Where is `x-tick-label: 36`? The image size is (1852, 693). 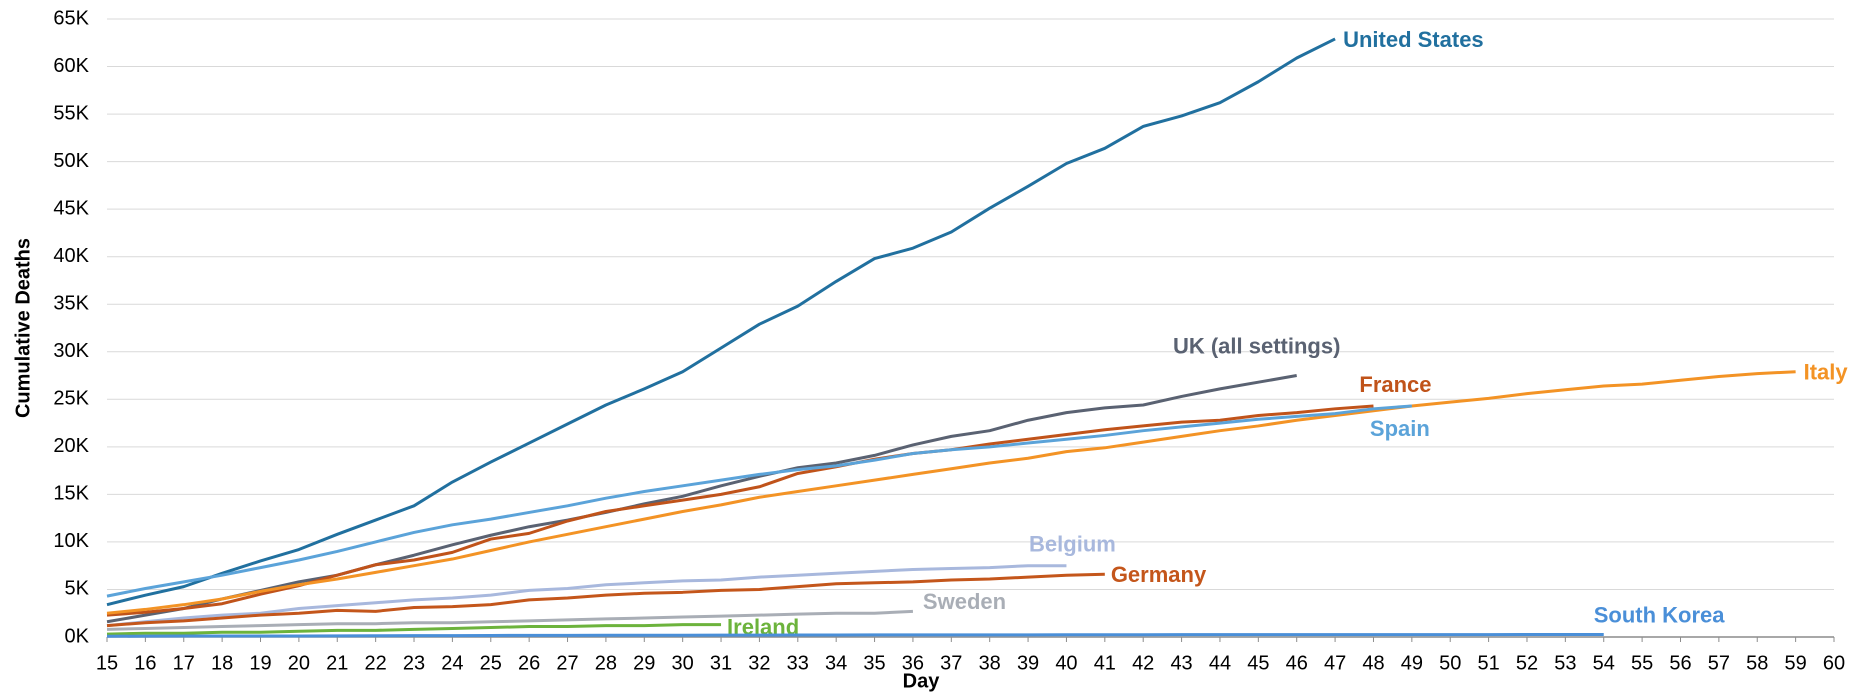
x-tick-label: 36 is located at coordinates (913, 663).